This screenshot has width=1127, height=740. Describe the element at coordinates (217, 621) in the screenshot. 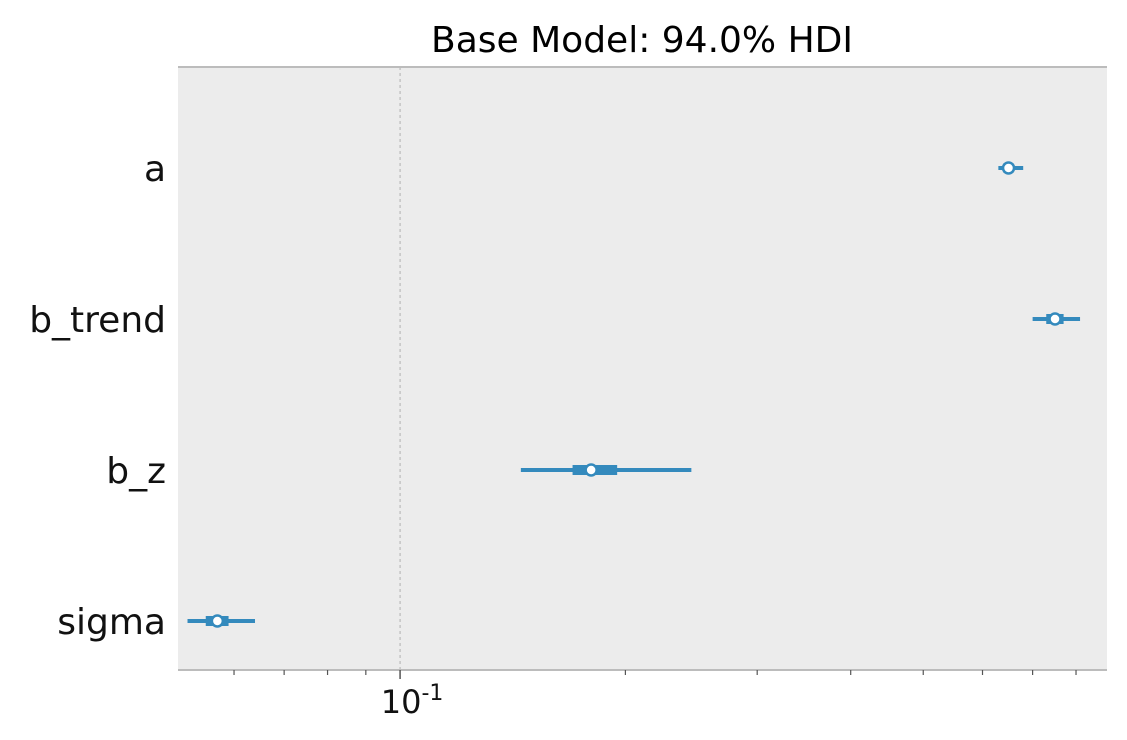

I see `mean-point-sigma` at that location.